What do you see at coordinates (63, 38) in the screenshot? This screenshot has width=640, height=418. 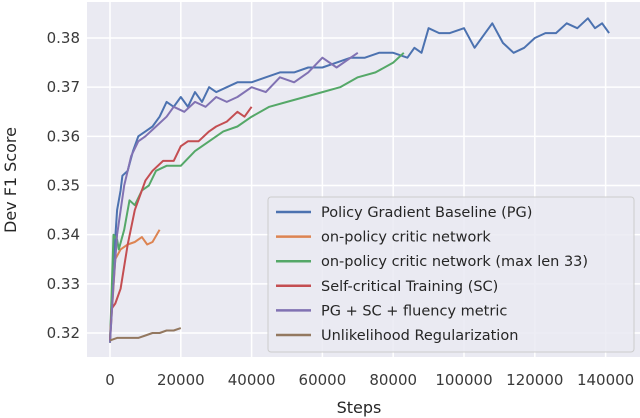 I see `y-tick-label: 0.38` at bounding box center [63, 38].